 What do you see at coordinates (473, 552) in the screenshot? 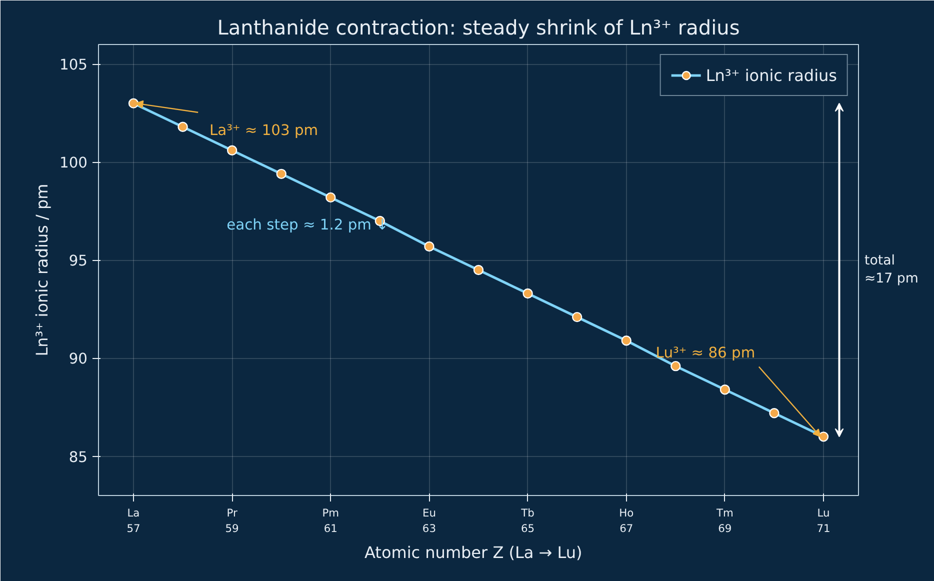
I see `x-axis-title: Atomic number Z (La → Lu)` at bounding box center [473, 552].